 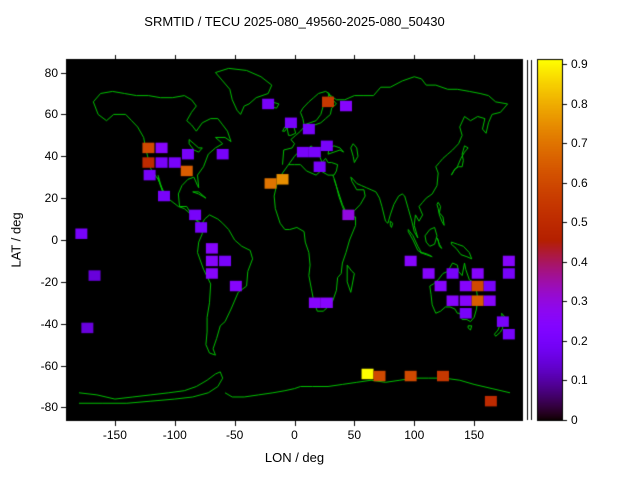 I want to click on colorbar-tick-label: 0.7, so click(x=579, y=143).